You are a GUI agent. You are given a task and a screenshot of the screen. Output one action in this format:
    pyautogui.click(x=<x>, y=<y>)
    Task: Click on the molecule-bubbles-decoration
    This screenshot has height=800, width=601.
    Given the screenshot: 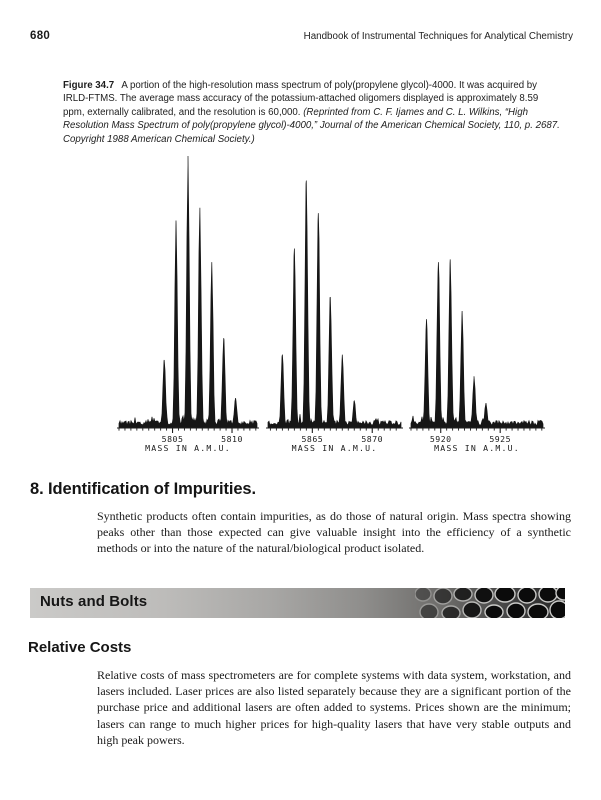 What is the action you would take?
    pyautogui.click(x=490, y=603)
    